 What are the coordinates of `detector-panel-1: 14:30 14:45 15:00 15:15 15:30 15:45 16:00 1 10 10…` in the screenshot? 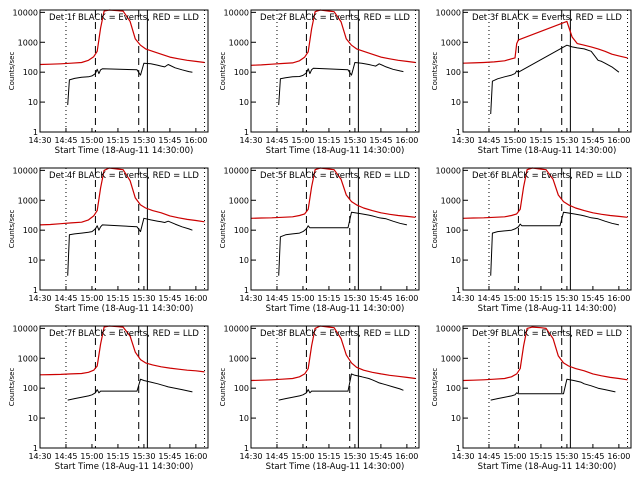 It's located at (108, 82).